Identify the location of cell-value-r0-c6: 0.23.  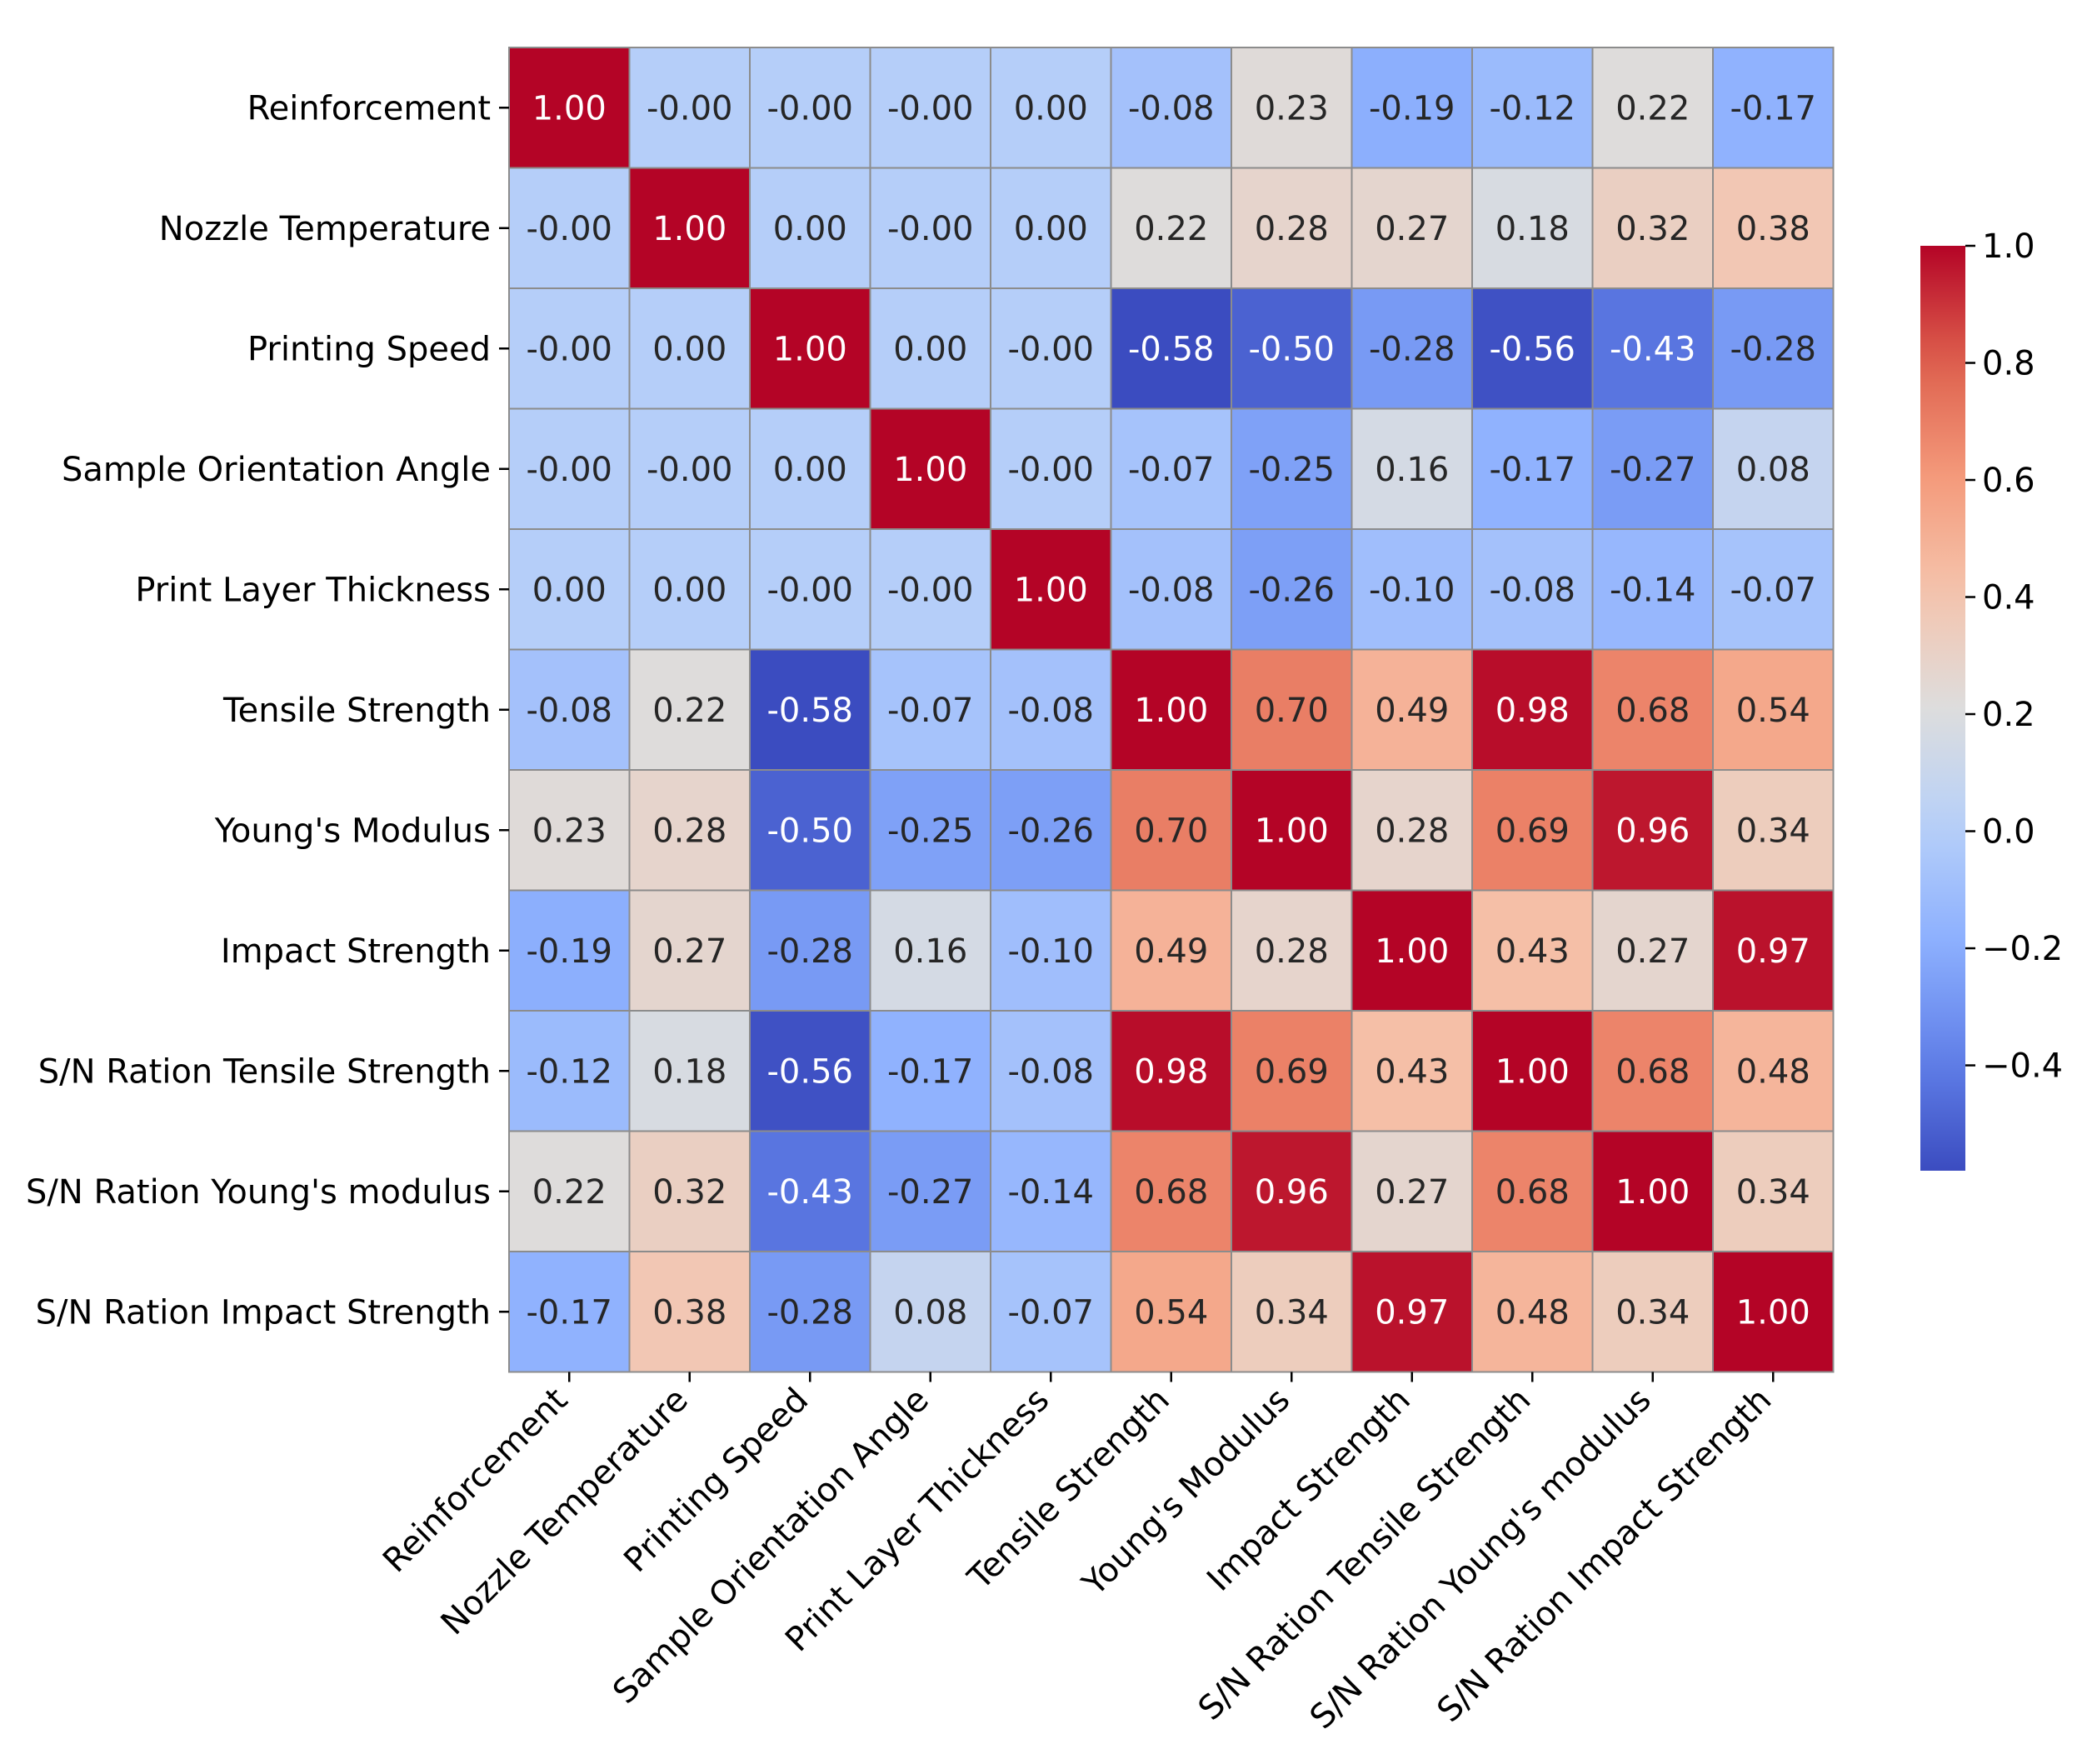
(1292, 108).